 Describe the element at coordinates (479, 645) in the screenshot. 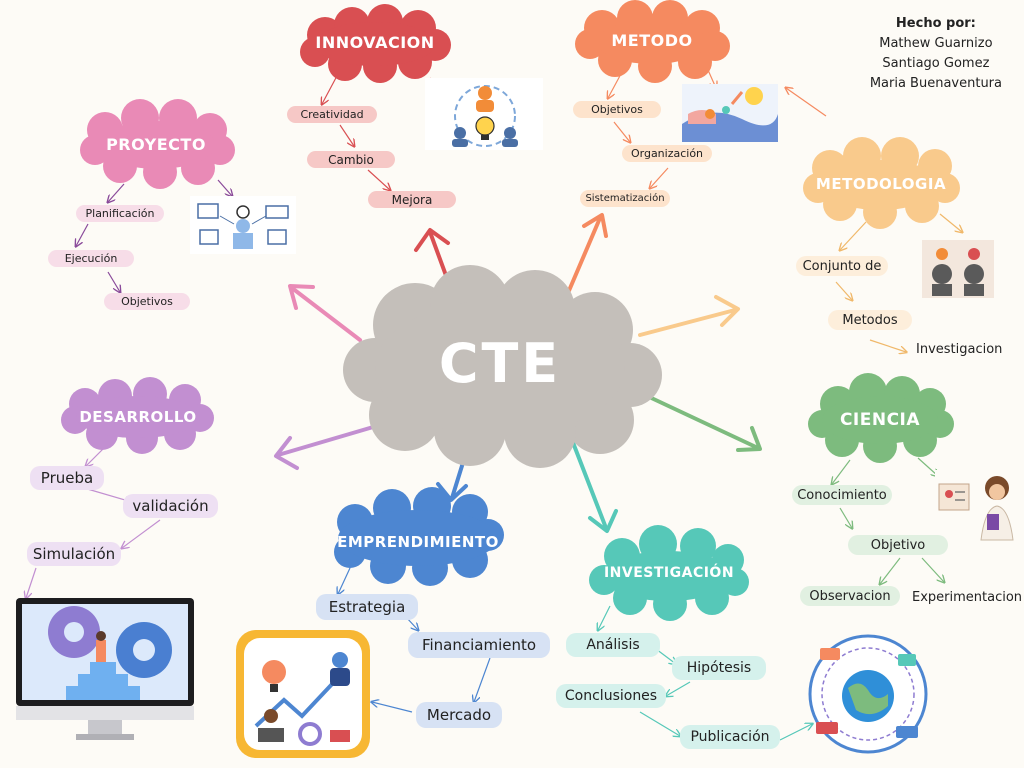

I see `emprendimiento-item: Financiamiento` at that location.